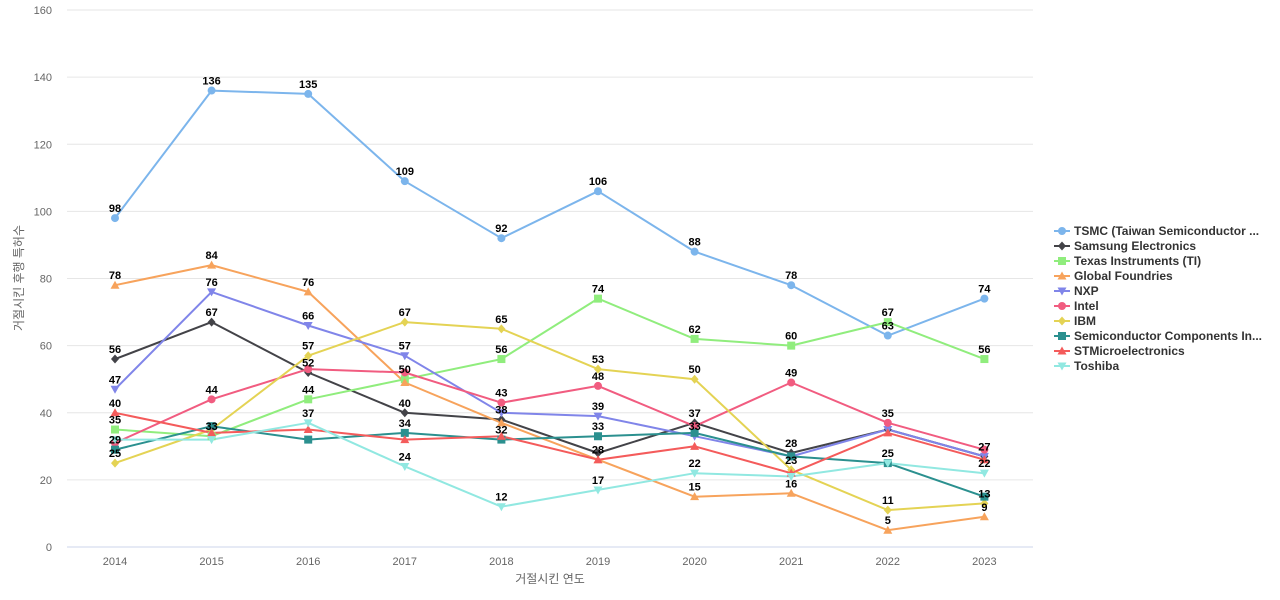 This screenshot has height=600, width=1280. I want to click on y-tick-label: 40, so click(46, 414).